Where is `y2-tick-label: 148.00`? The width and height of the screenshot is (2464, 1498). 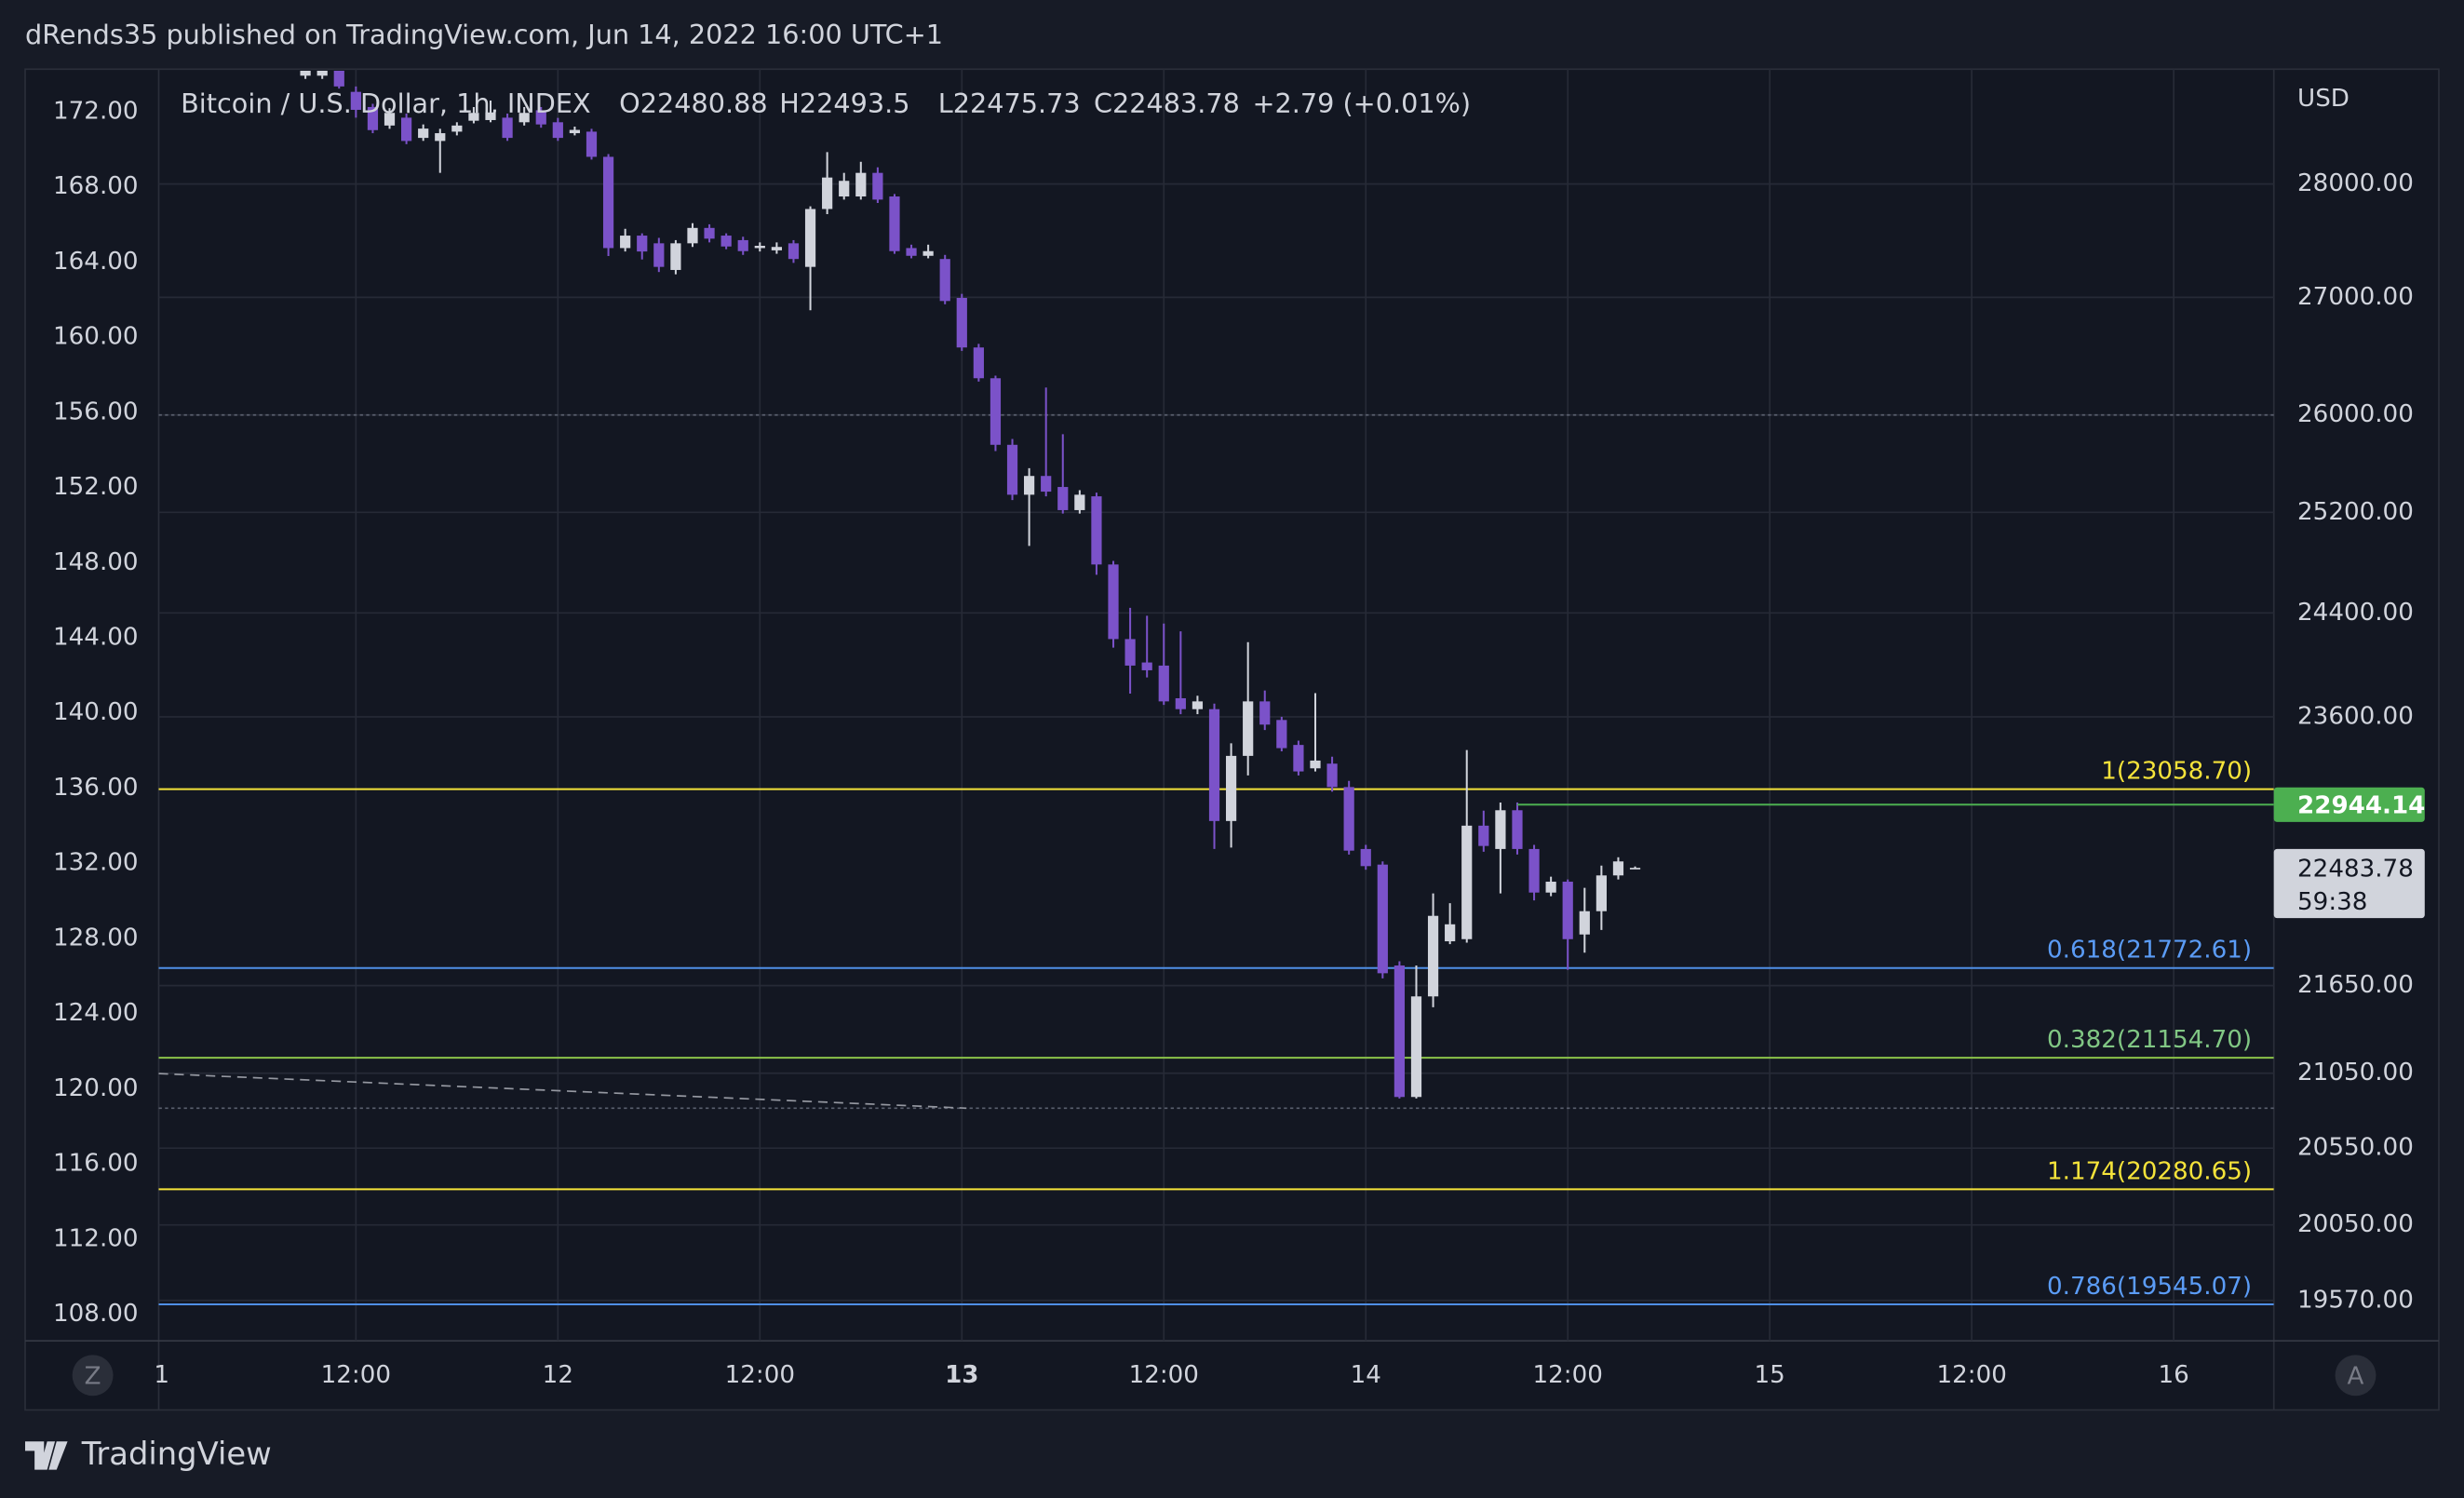 y2-tick-label: 148.00 is located at coordinates (96, 562).